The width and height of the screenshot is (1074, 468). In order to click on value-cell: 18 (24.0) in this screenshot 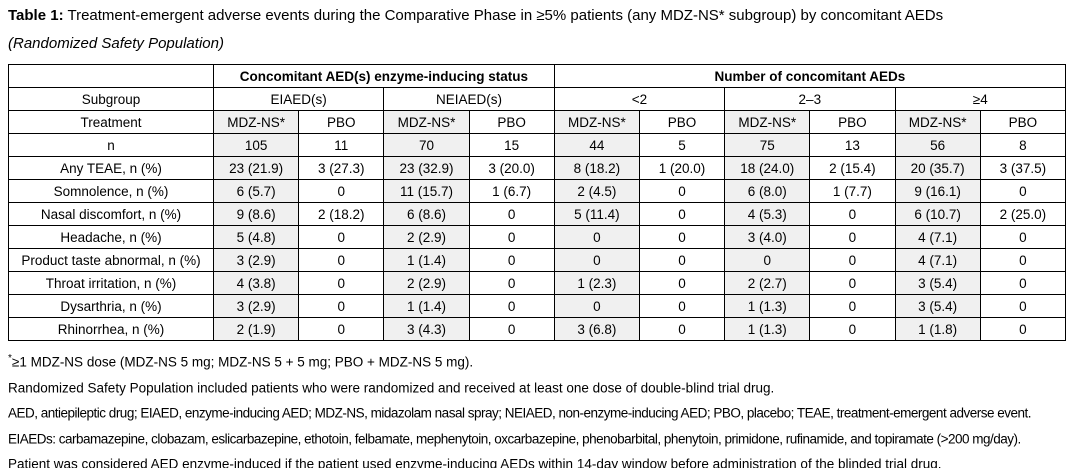, I will do `click(767, 168)`.